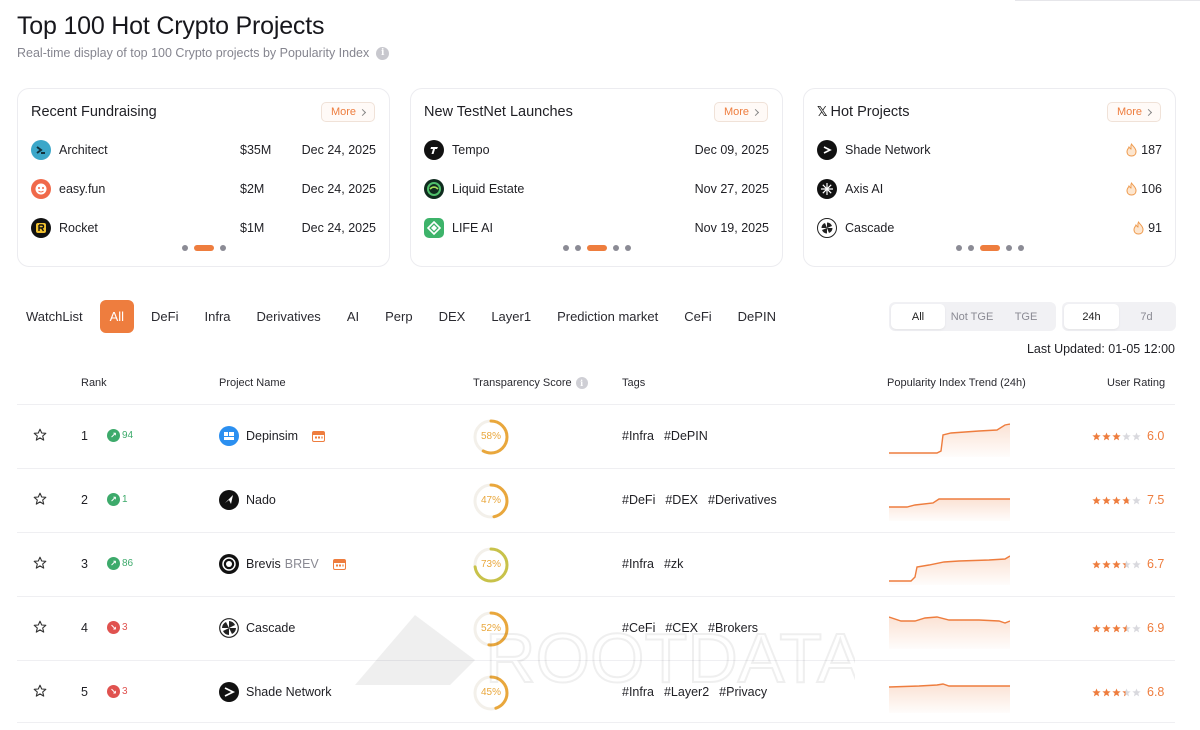  What do you see at coordinates (681, 500) in the screenshot?
I see `tag: #DEX` at bounding box center [681, 500].